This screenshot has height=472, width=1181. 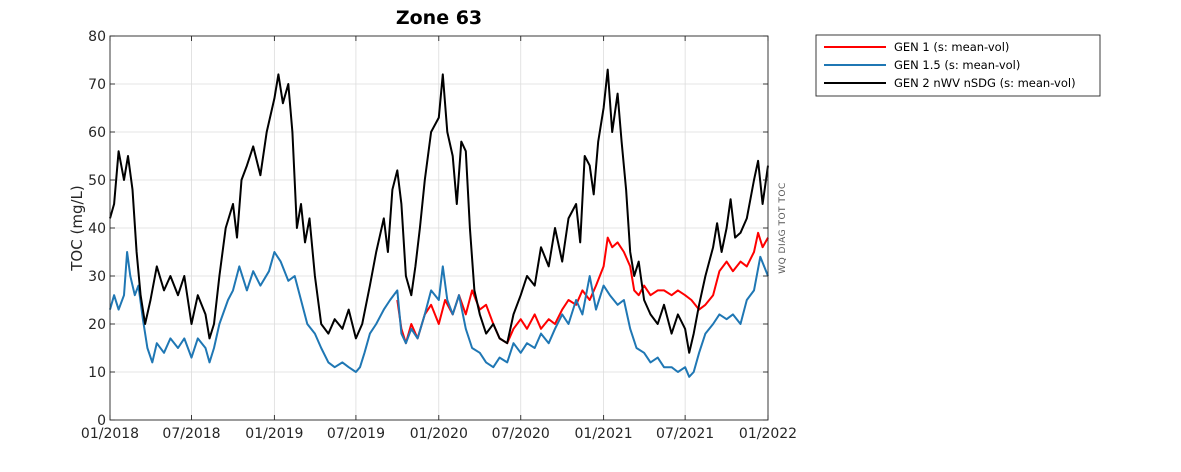 What do you see at coordinates (101, 421) in the screenshot?
I see `y-tick-label: 0` at bounding box center [101, 421].